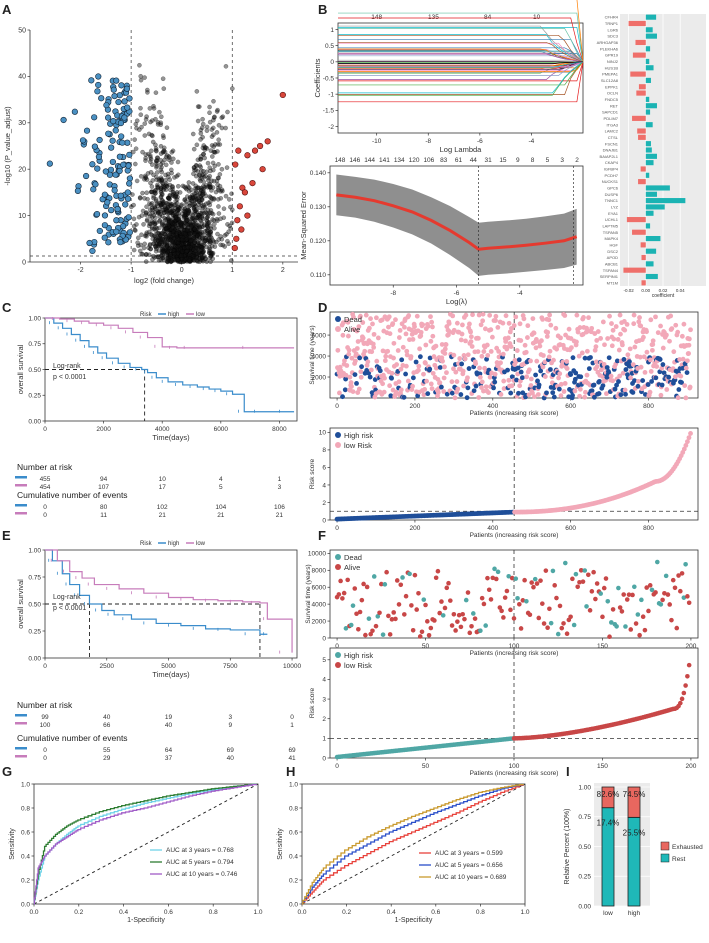  Describe the element at coordinates (608, 794) in the screenshot. I see `stacked-bar-label-rest: 82.6%` at that location.